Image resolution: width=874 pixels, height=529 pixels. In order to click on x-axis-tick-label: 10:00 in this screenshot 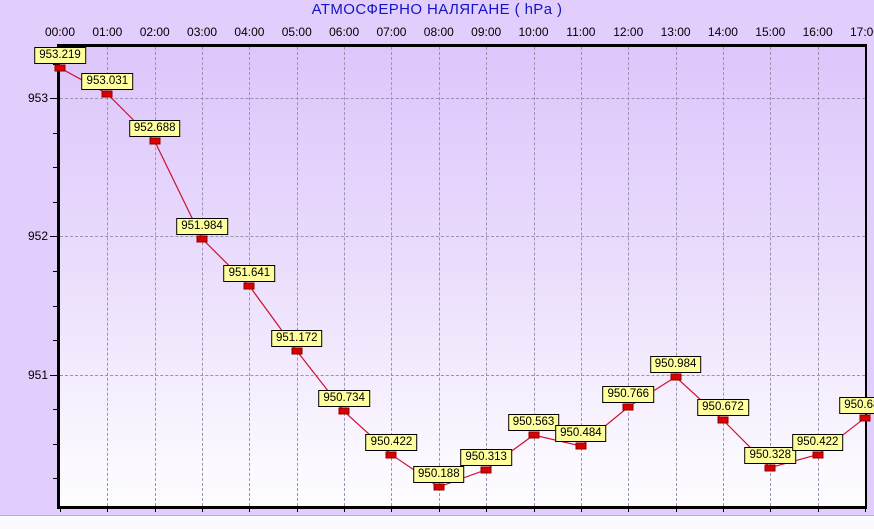, I will do `click(533, 32)`.